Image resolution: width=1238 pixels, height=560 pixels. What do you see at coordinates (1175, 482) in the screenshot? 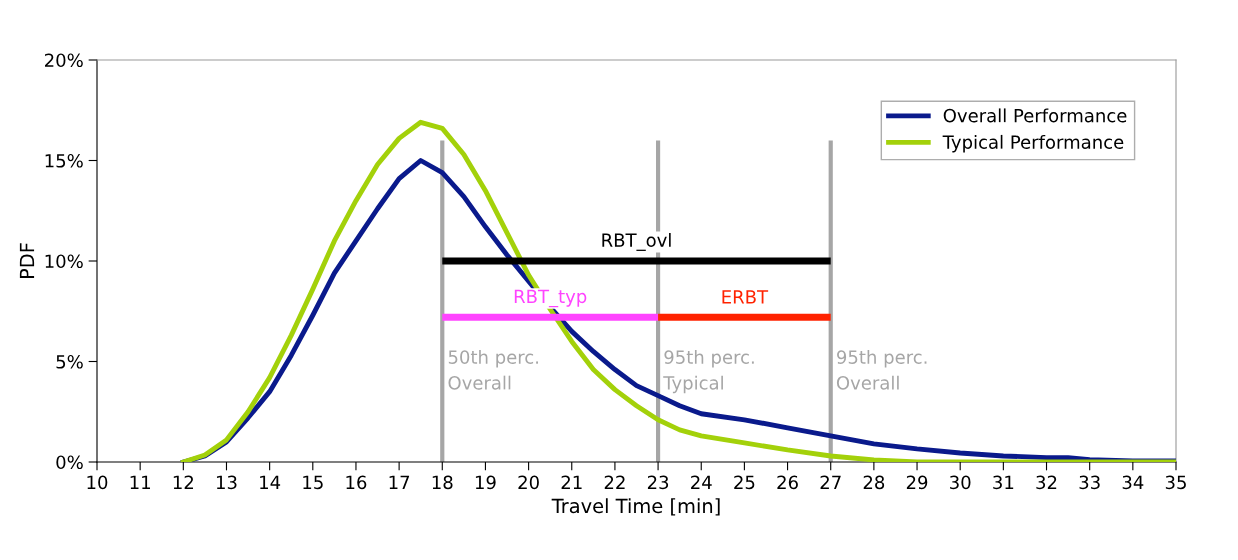
I see `x-tick-label: 35` at bounding box center [1175, 482].